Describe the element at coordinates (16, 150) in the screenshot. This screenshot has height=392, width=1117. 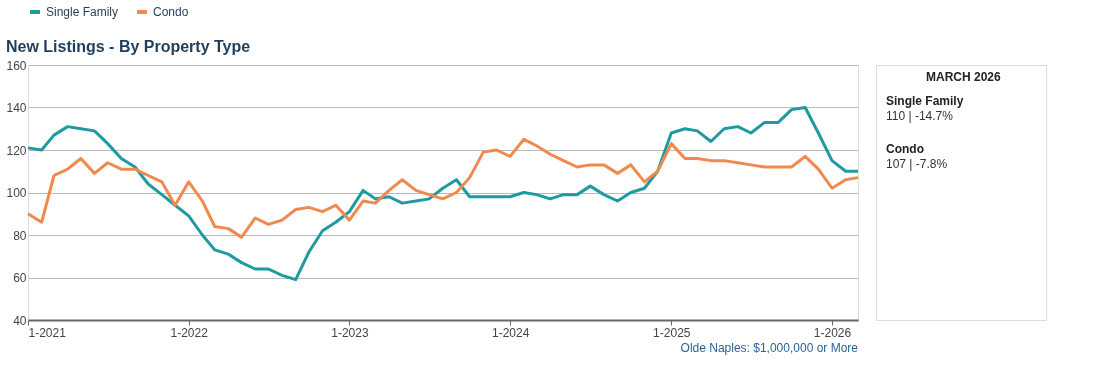
I see `y-tick-label: 120` at that location.